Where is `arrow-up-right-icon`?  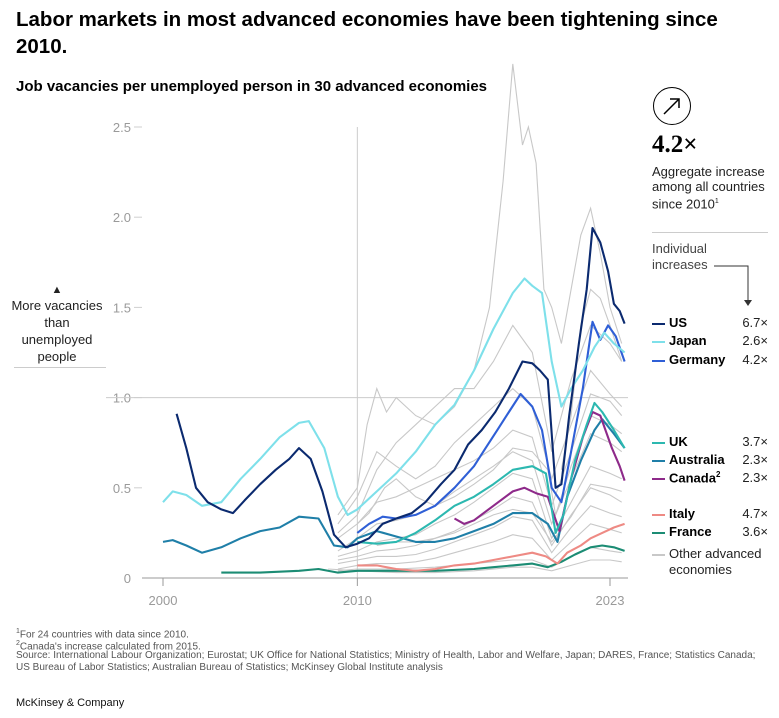 arrow-up-right-icon is located at coordinates (672, 106).